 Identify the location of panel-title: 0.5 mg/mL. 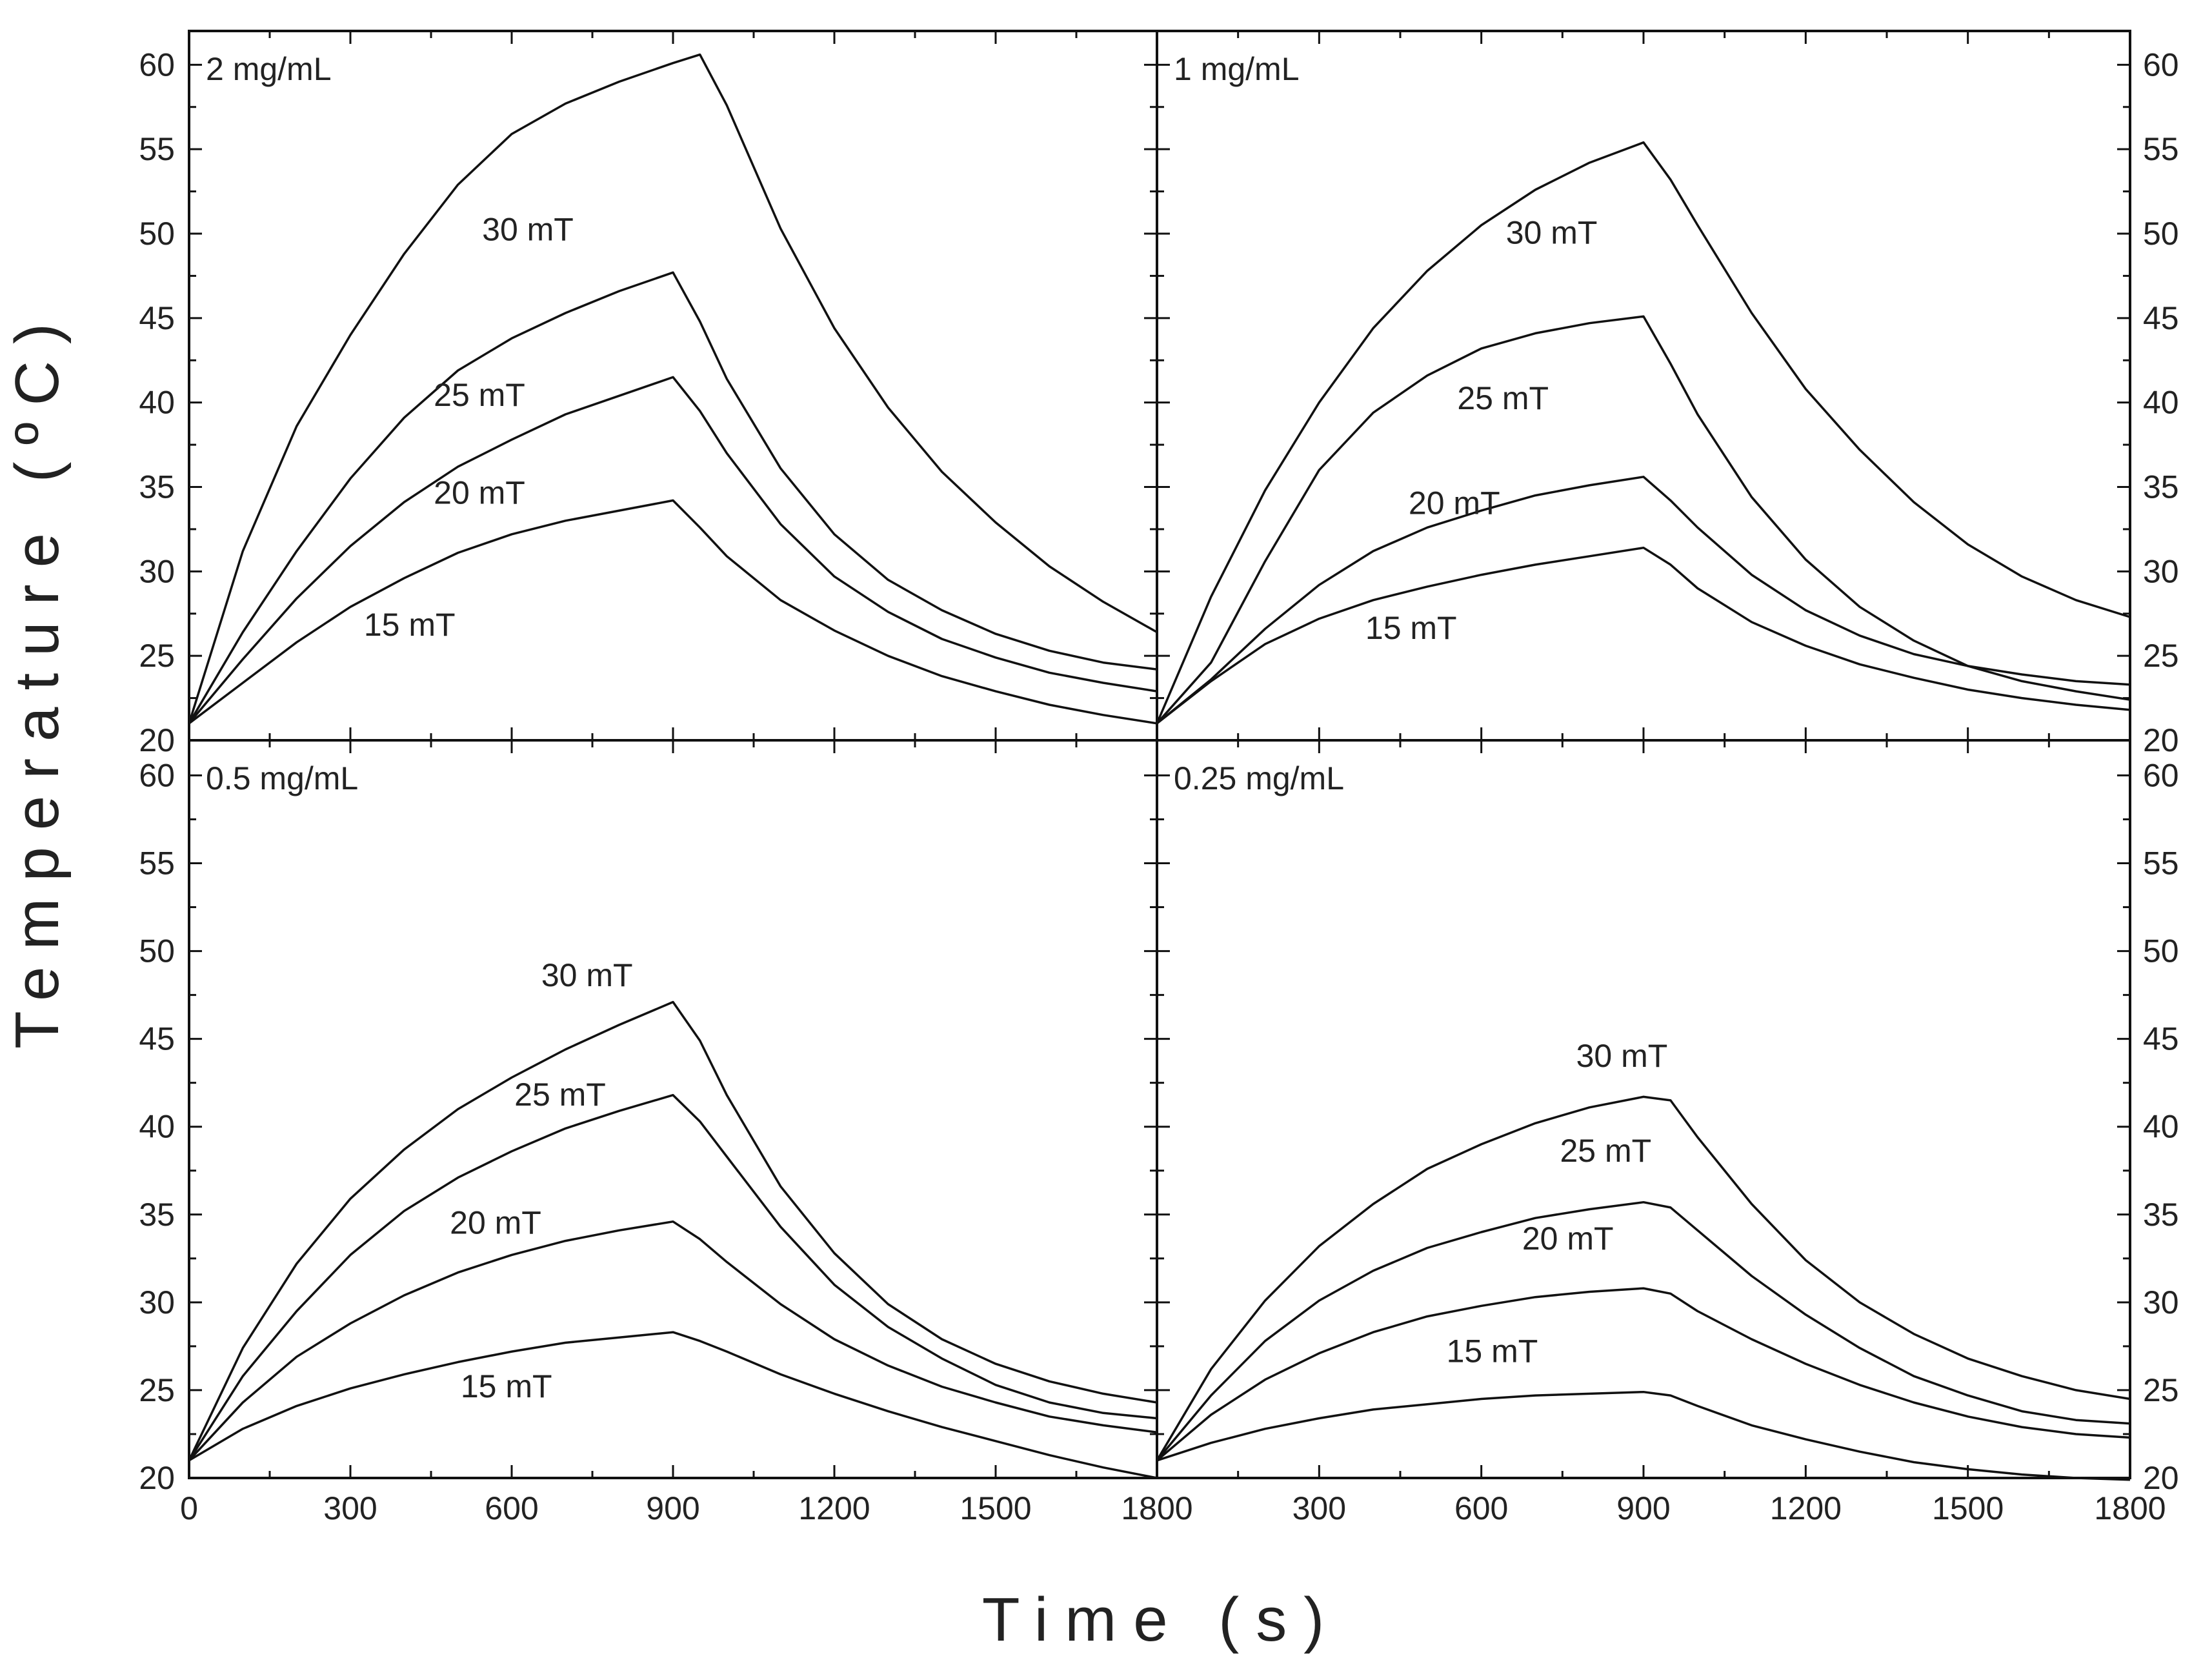
(282, 778).